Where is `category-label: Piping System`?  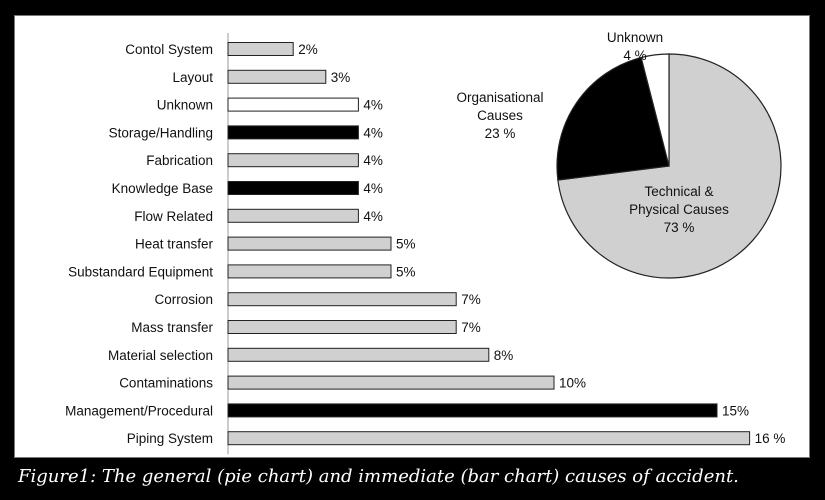
category-label: Piping System is located at coordinates (170, 438).